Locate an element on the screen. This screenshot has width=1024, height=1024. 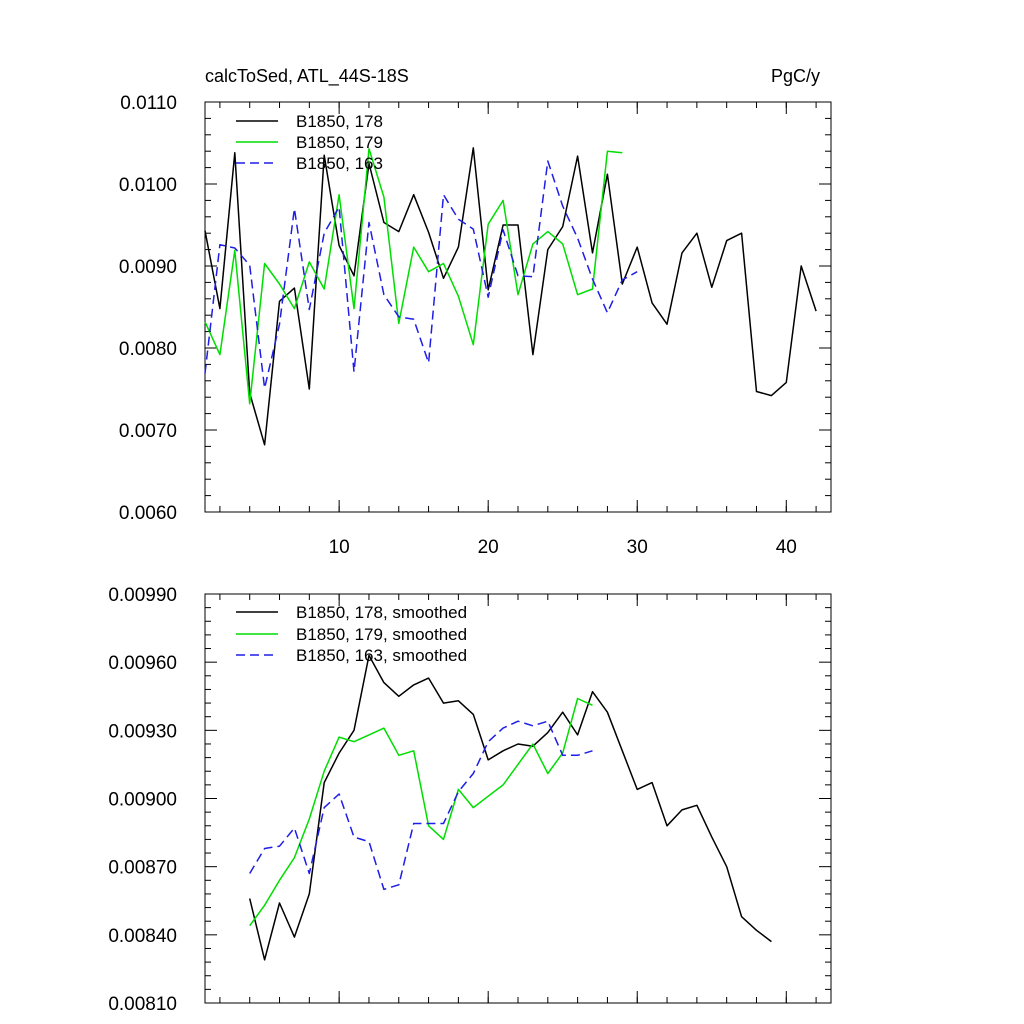
series-line-179-smoothed is located at coordinates (421, 812).